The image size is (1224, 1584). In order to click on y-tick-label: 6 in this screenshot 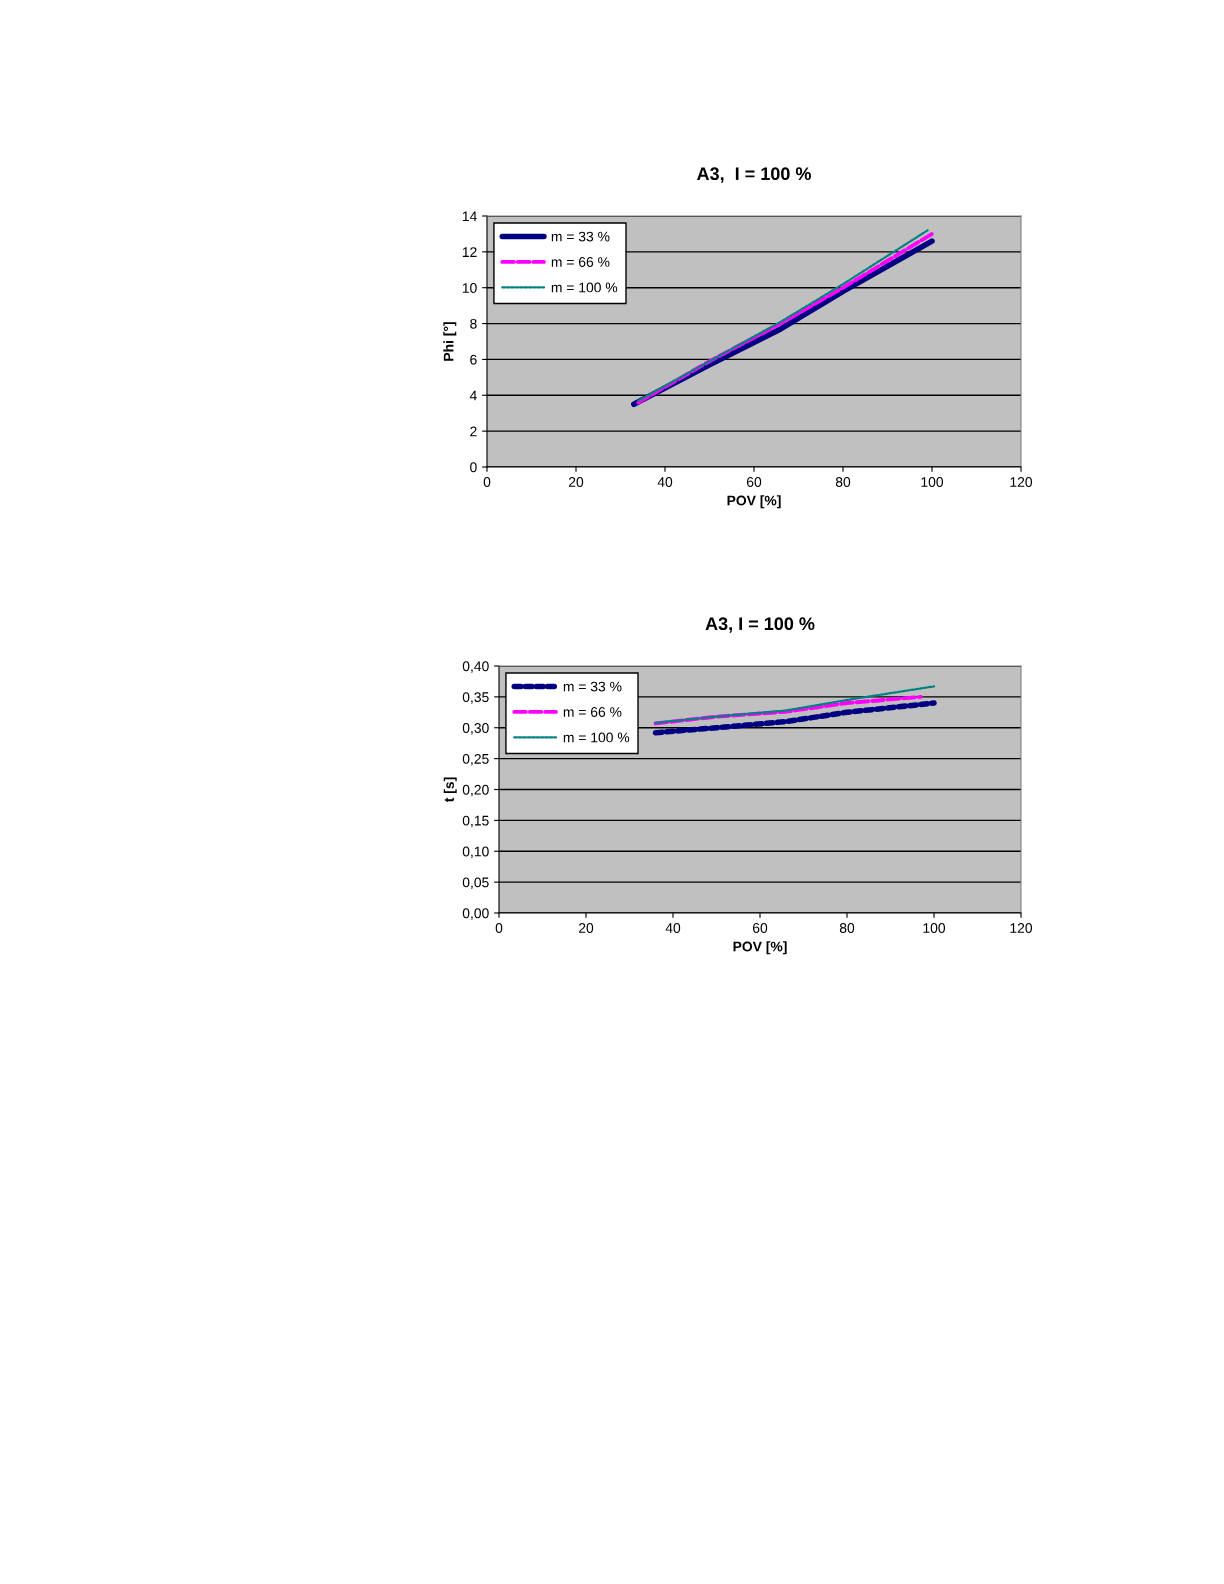, I will do `click(473, 359)`.